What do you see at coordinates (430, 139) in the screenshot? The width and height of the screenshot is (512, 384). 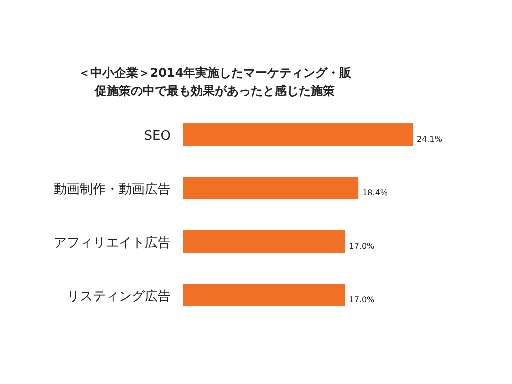 I see `data-label: 24.1%` at bounding box center [430, 139].